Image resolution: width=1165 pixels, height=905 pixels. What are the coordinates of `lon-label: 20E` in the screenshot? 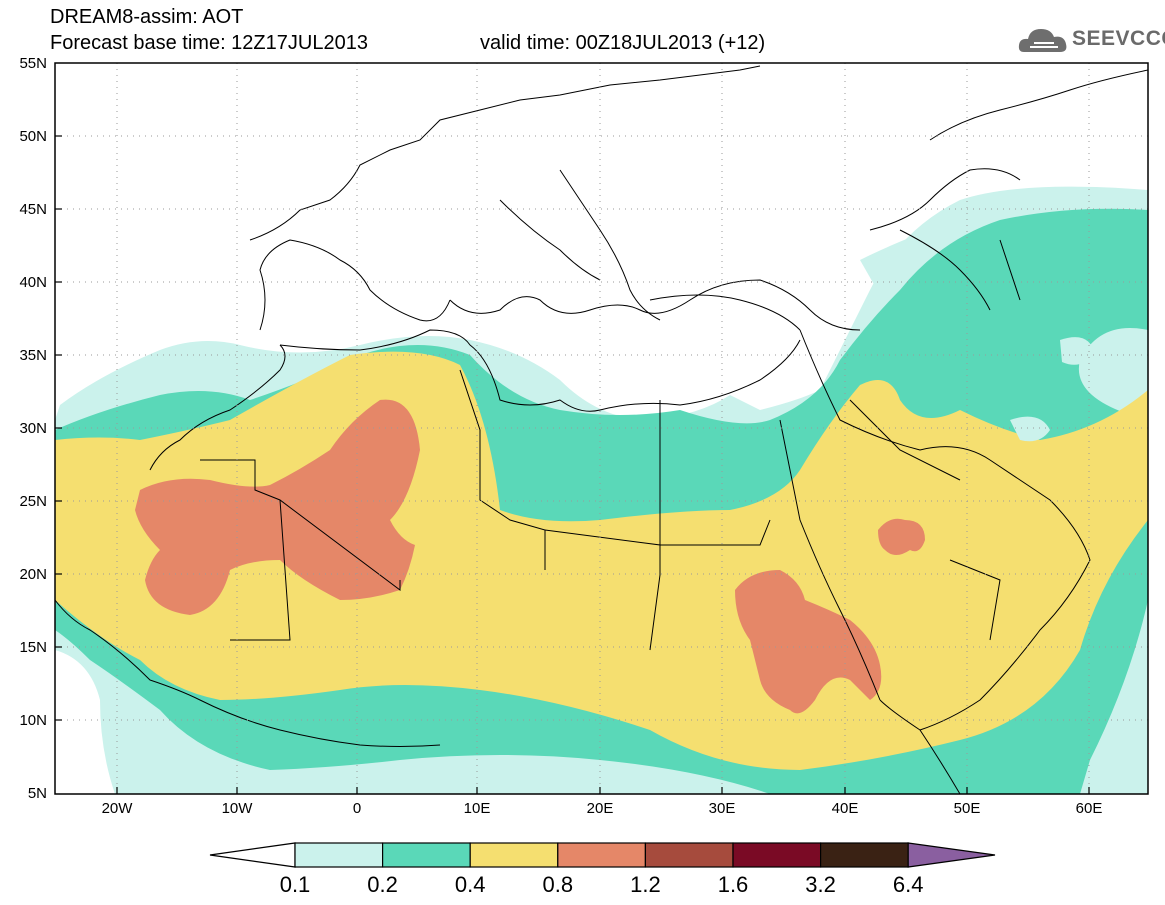 It's located at (600, 808).